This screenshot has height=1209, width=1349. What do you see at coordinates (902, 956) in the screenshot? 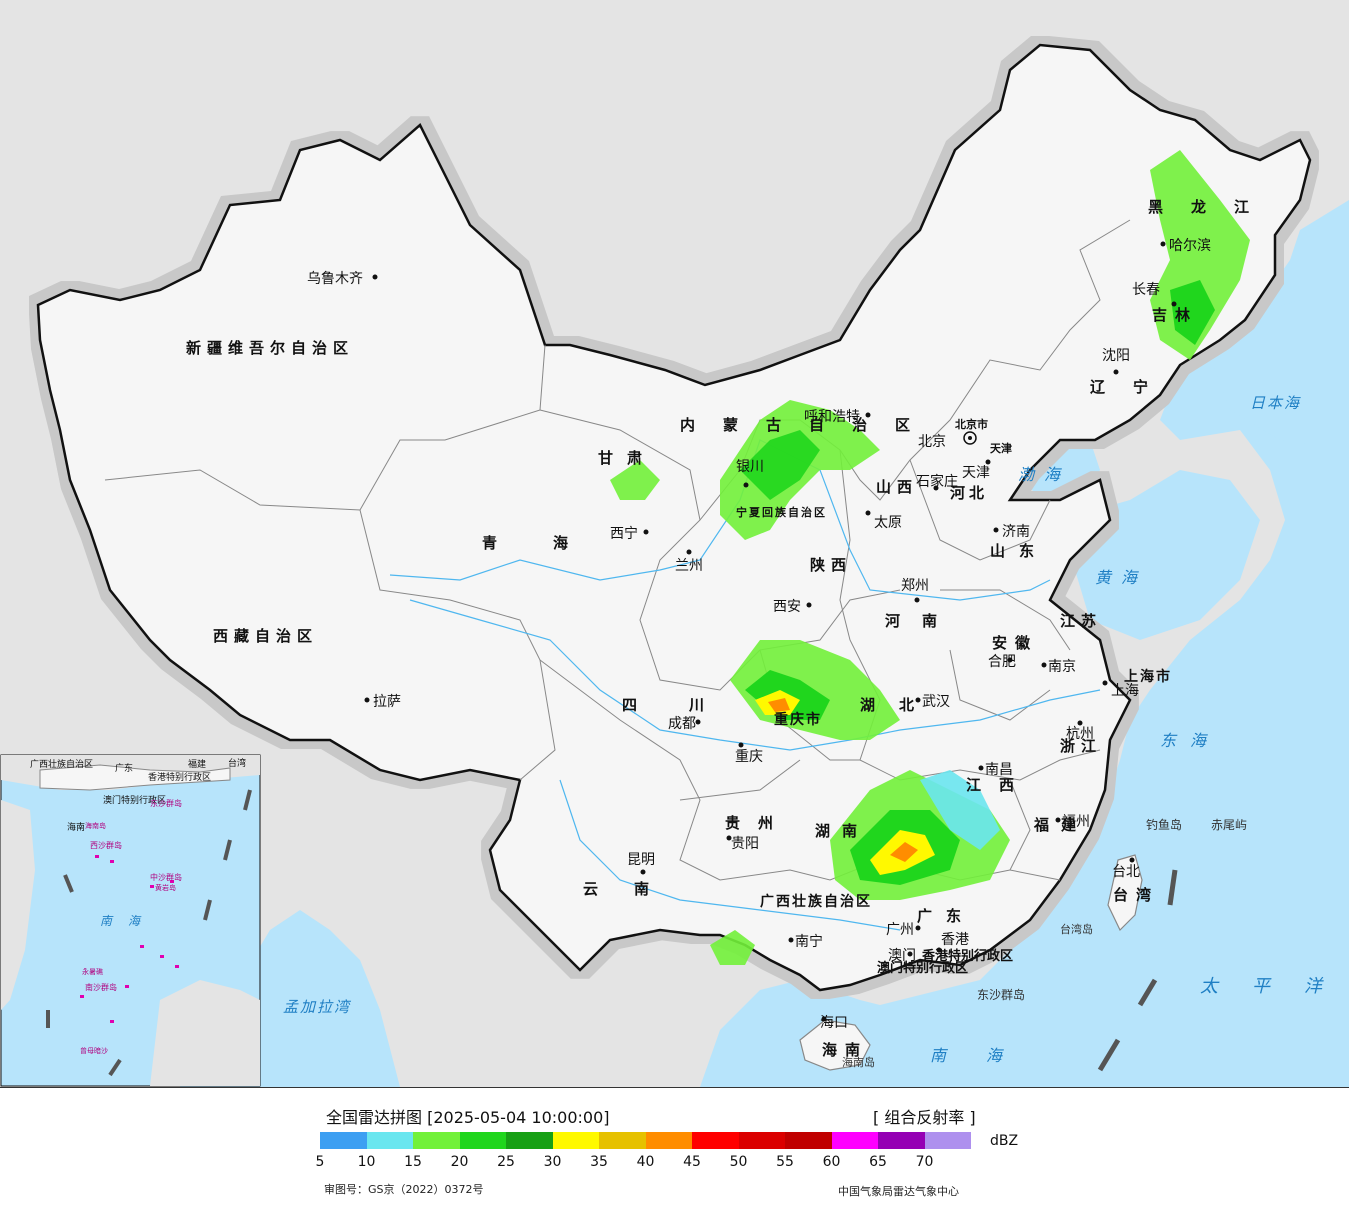
I see `city-label-macau: 澳门` at bounding box center [902, 956].